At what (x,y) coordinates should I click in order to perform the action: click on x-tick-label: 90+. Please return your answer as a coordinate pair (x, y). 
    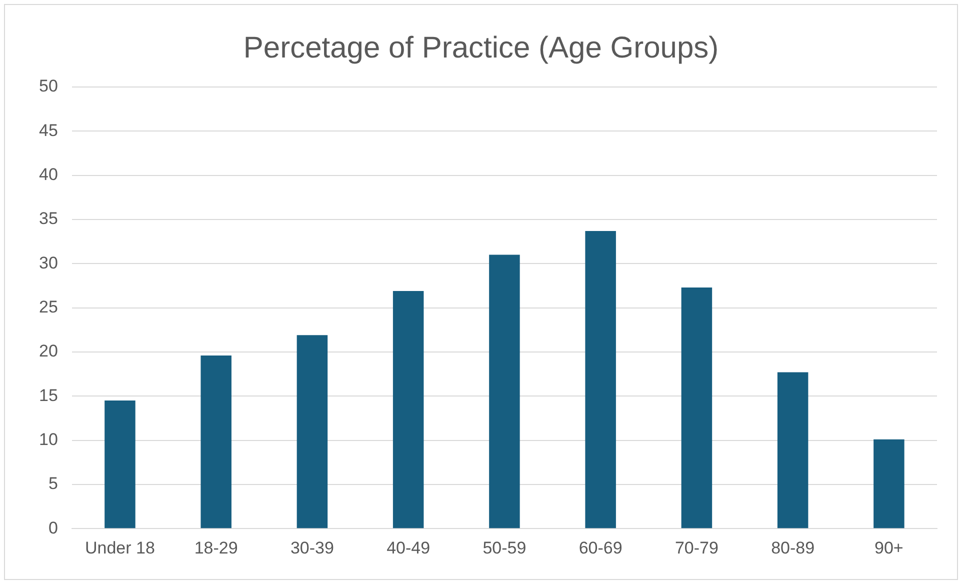
    Looking at the image, I should click on (889, 548).